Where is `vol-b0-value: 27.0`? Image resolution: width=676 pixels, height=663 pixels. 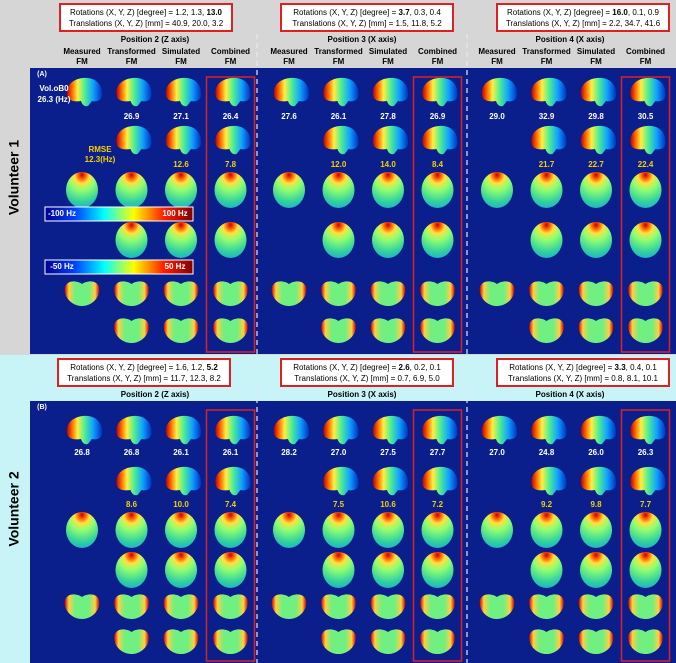
vol-b0-value: 27.0 is located at coordinates (497, 452).